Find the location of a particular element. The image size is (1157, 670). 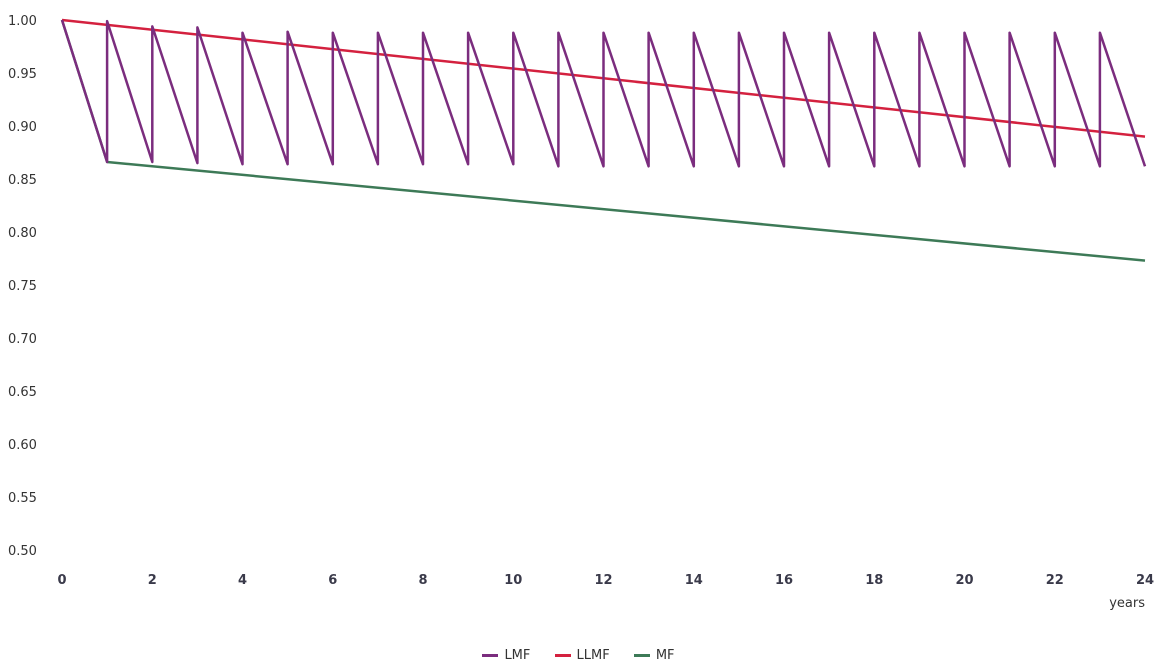

x-tick-label: 6 is located at coordinates (332, 580).